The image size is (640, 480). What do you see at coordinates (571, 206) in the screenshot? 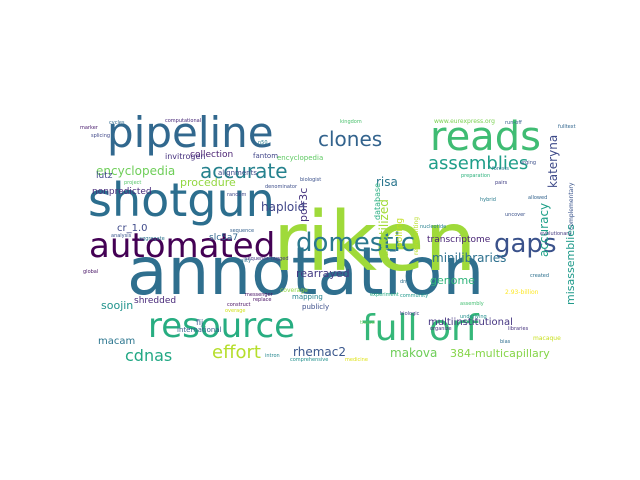
I see `cloud-word: complementary` at bounding box center [571, 206].